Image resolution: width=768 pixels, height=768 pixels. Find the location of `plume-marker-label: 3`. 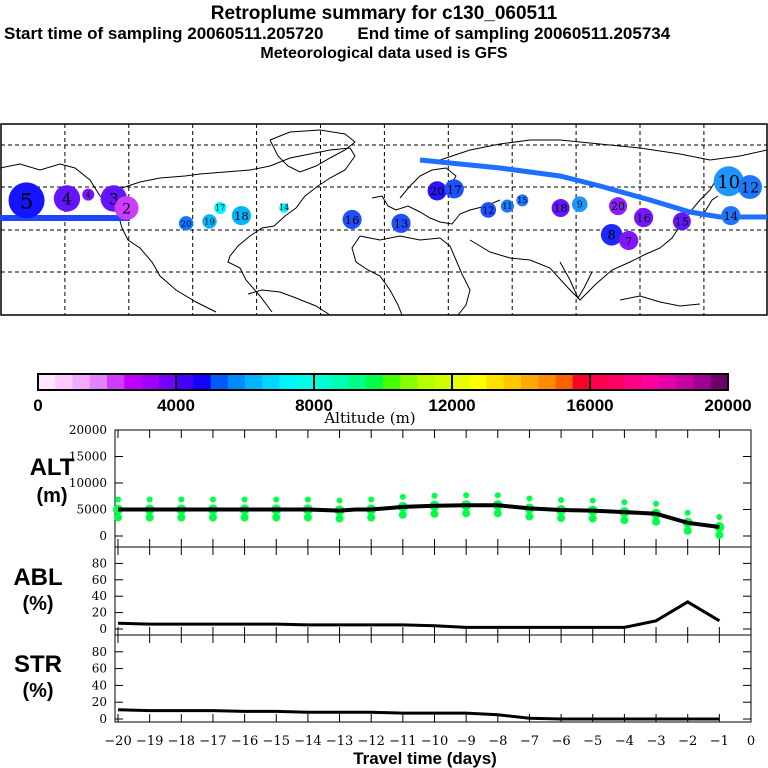

plume-marker-label: 3 is located at coordinates (114, 198).